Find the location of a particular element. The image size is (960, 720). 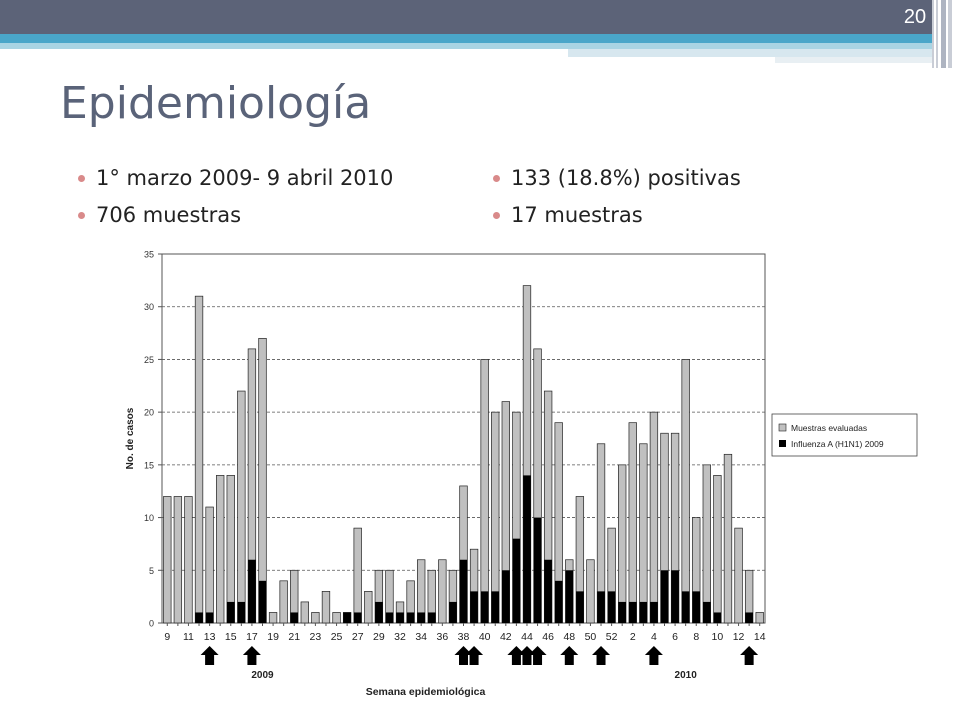

legend-label: Muestras evaluadas is located at coordinates (829, 428).